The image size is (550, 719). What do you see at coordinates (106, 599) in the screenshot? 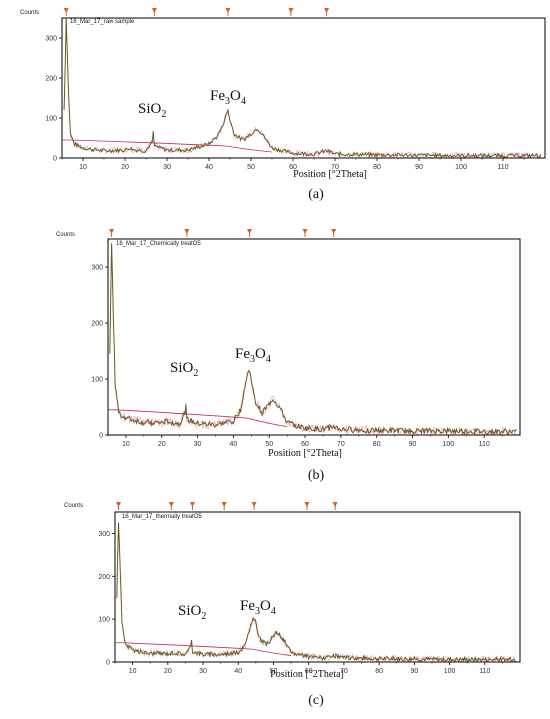
I see `y-ticks-c: 0 100 200 300` at bounding box center [106, 599].